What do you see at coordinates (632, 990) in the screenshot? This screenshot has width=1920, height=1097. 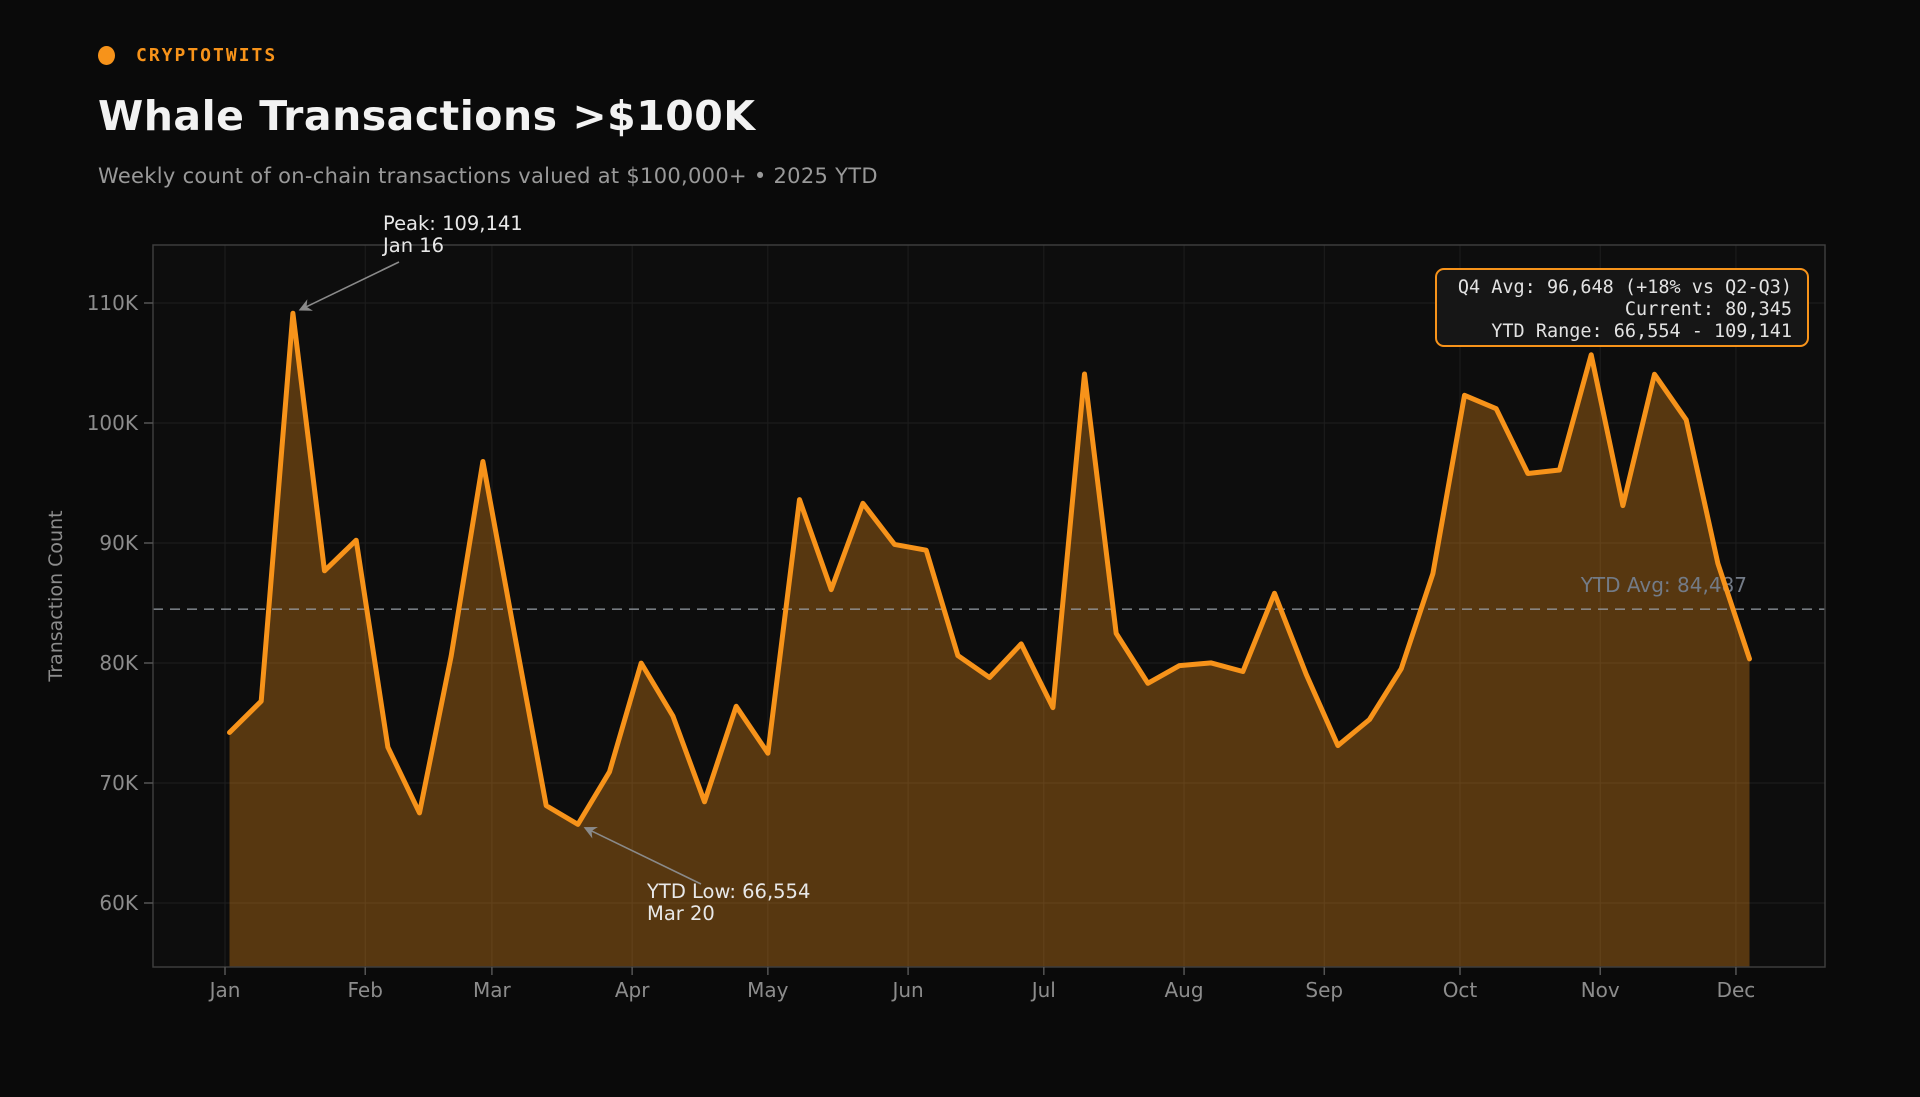 I see `x-tick-label: Apr` at bounding box center [632, 990].